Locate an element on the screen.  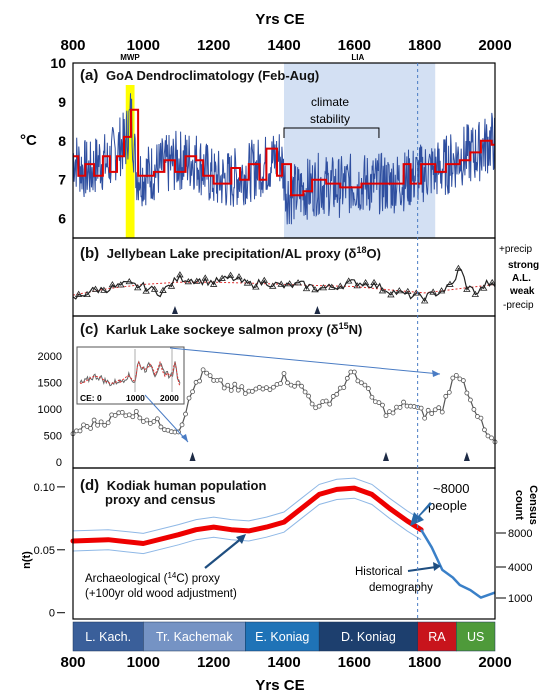
proxy-envelope-lower is located at coordinates (247, 526).